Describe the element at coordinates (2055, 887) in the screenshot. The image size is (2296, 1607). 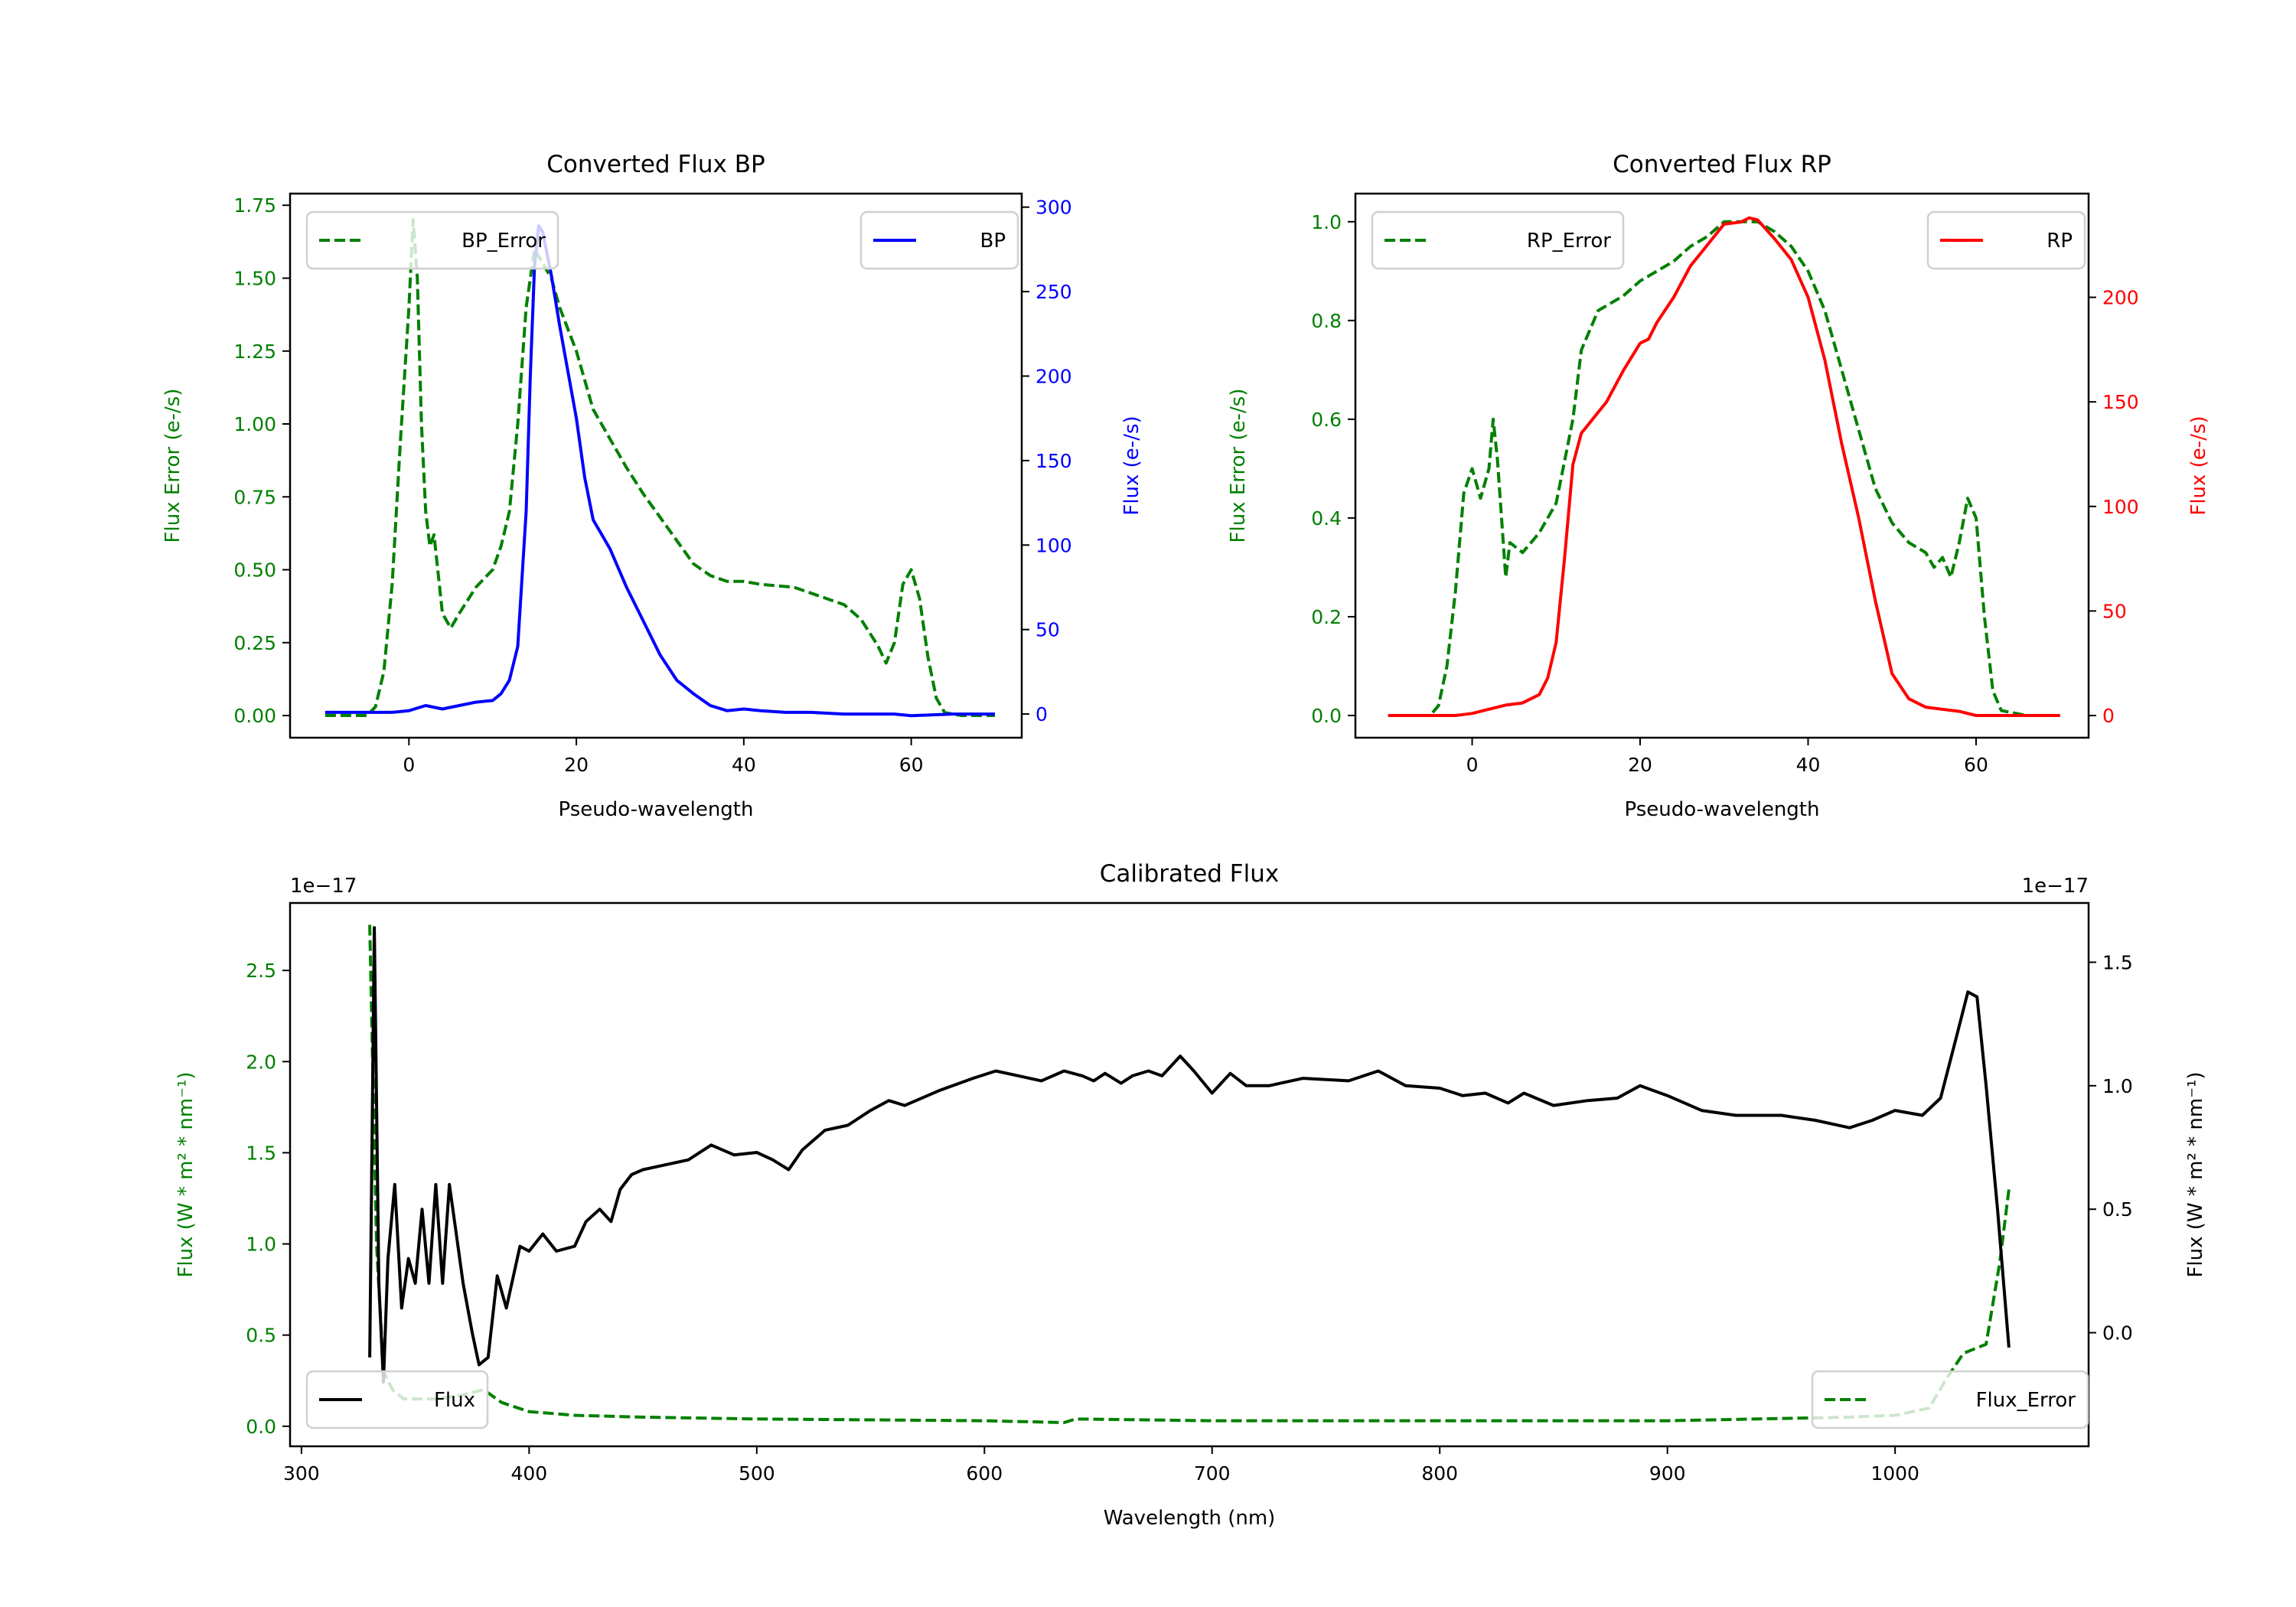
I see `y-offset-label-right: 1e−17` at that location.